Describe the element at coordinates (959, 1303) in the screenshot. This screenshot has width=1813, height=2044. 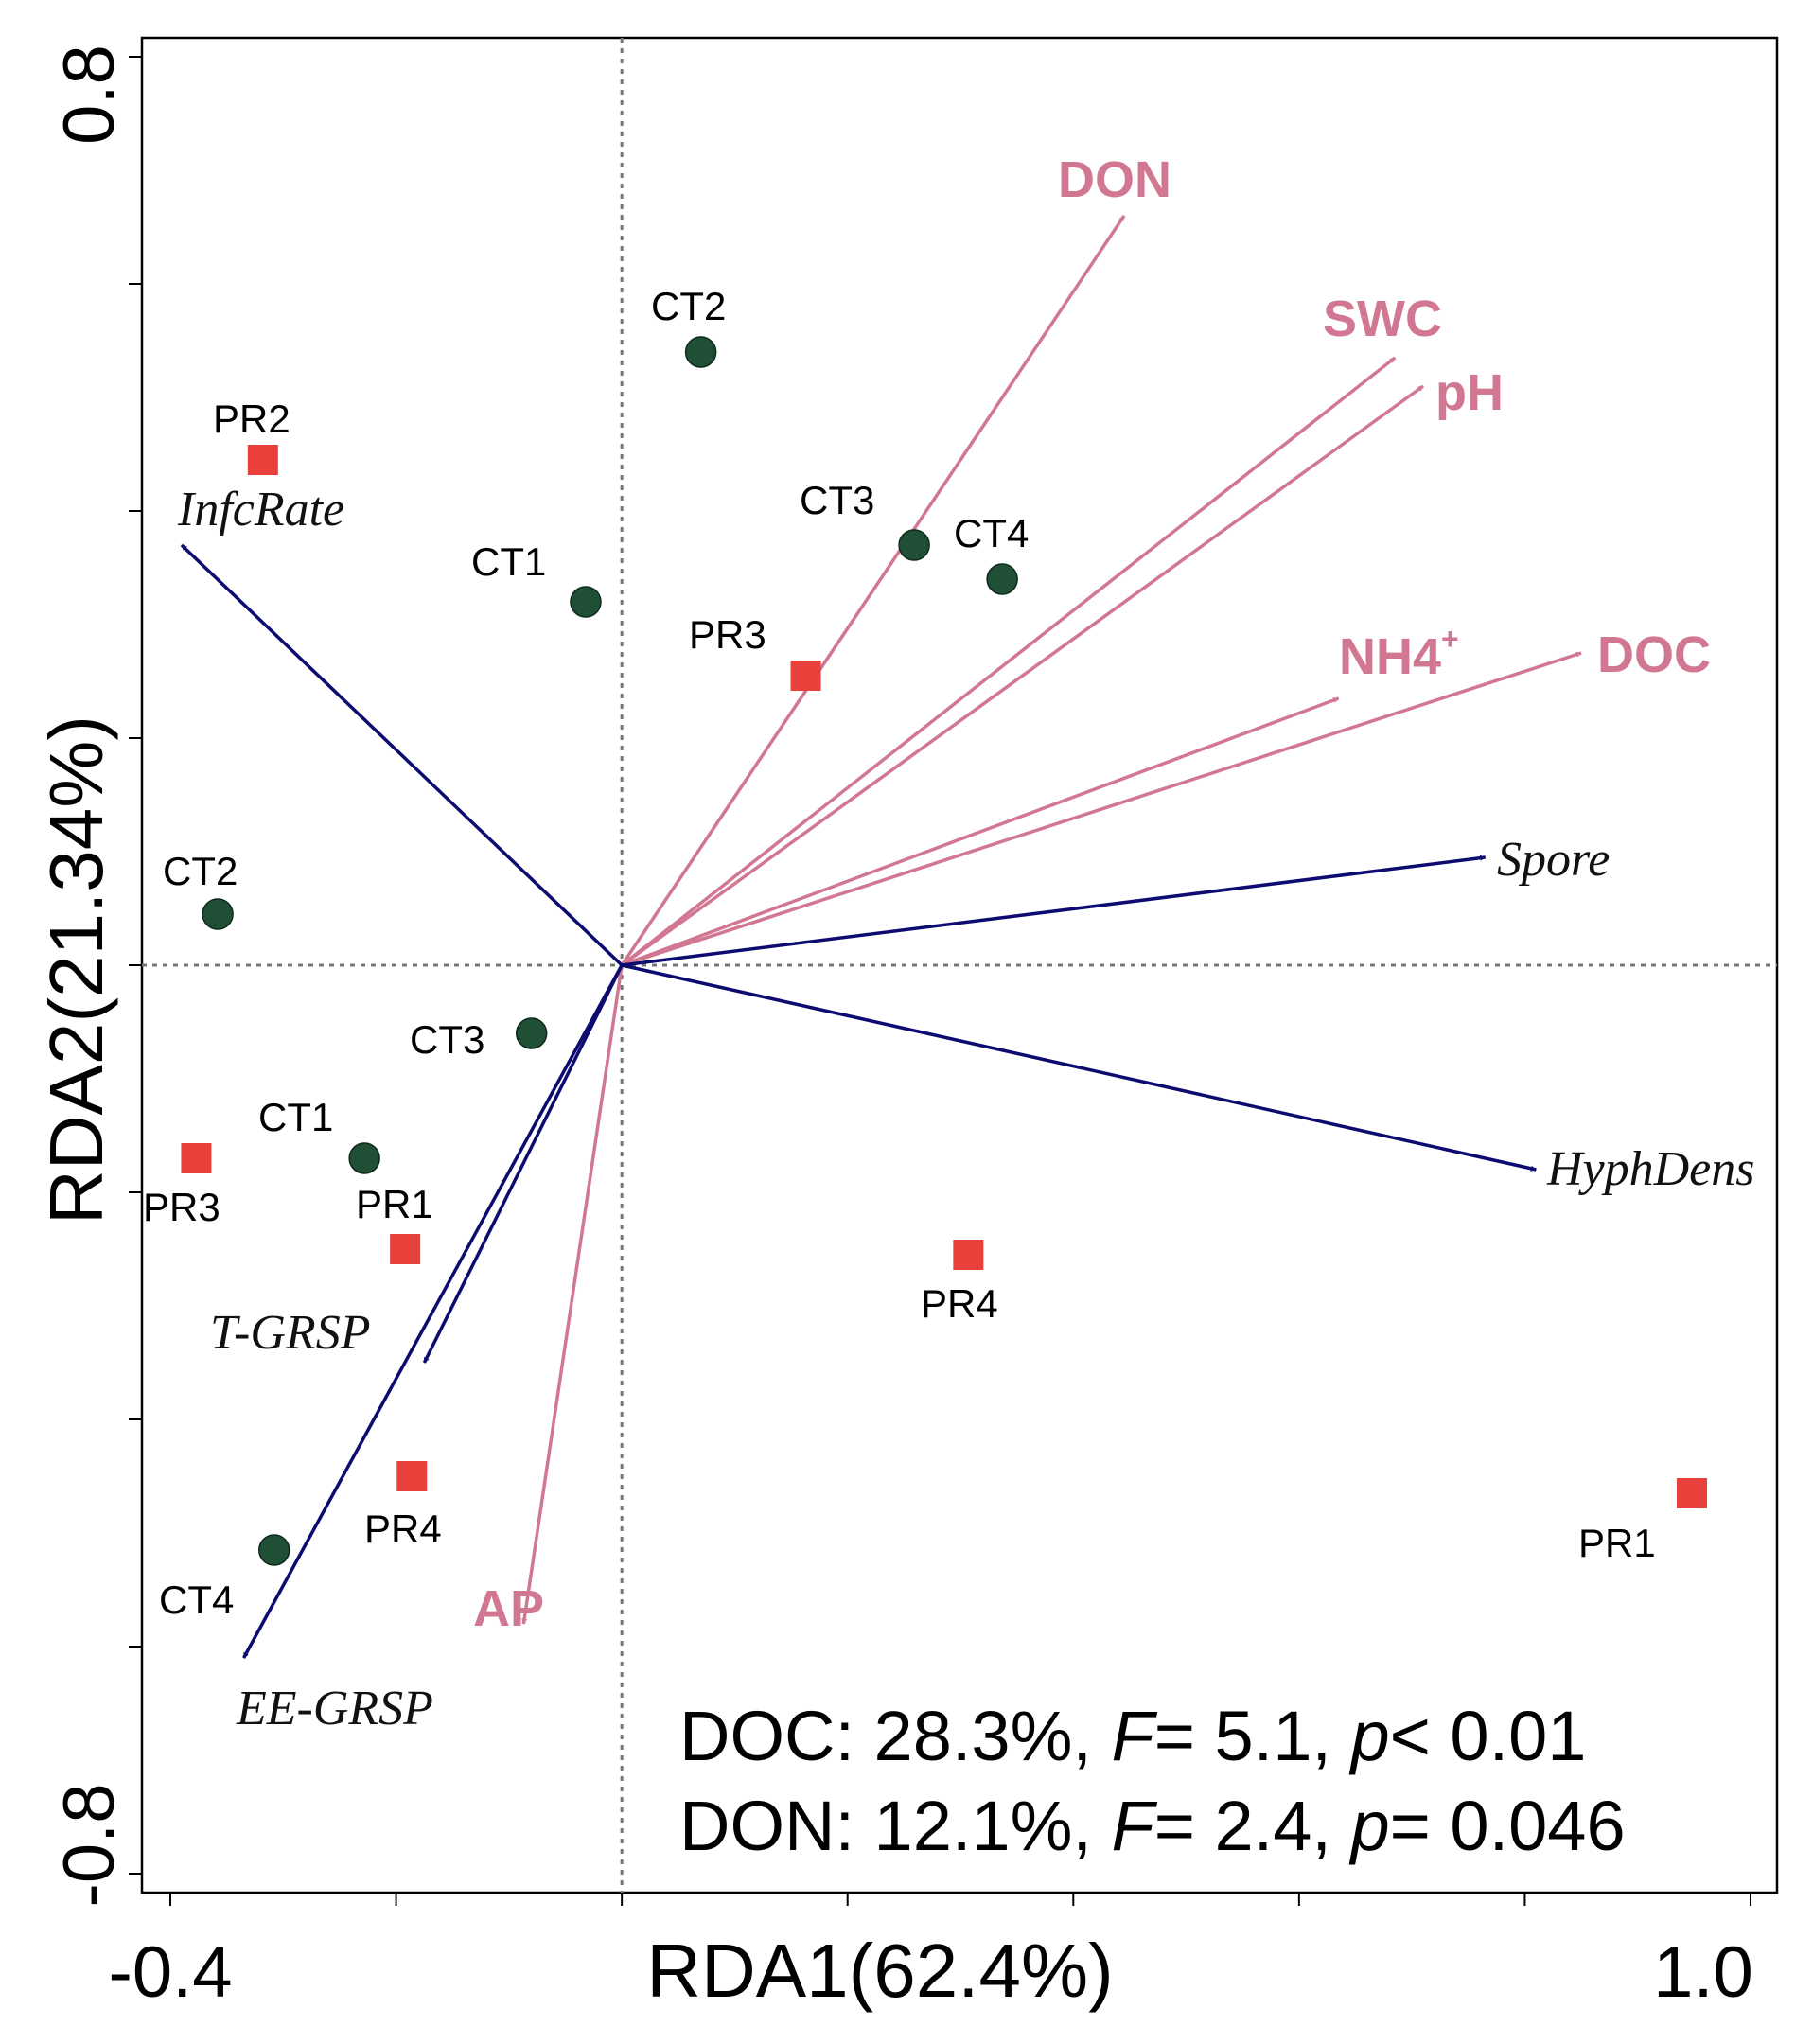
I see `site-label-pr4-right: PR4` at that location.